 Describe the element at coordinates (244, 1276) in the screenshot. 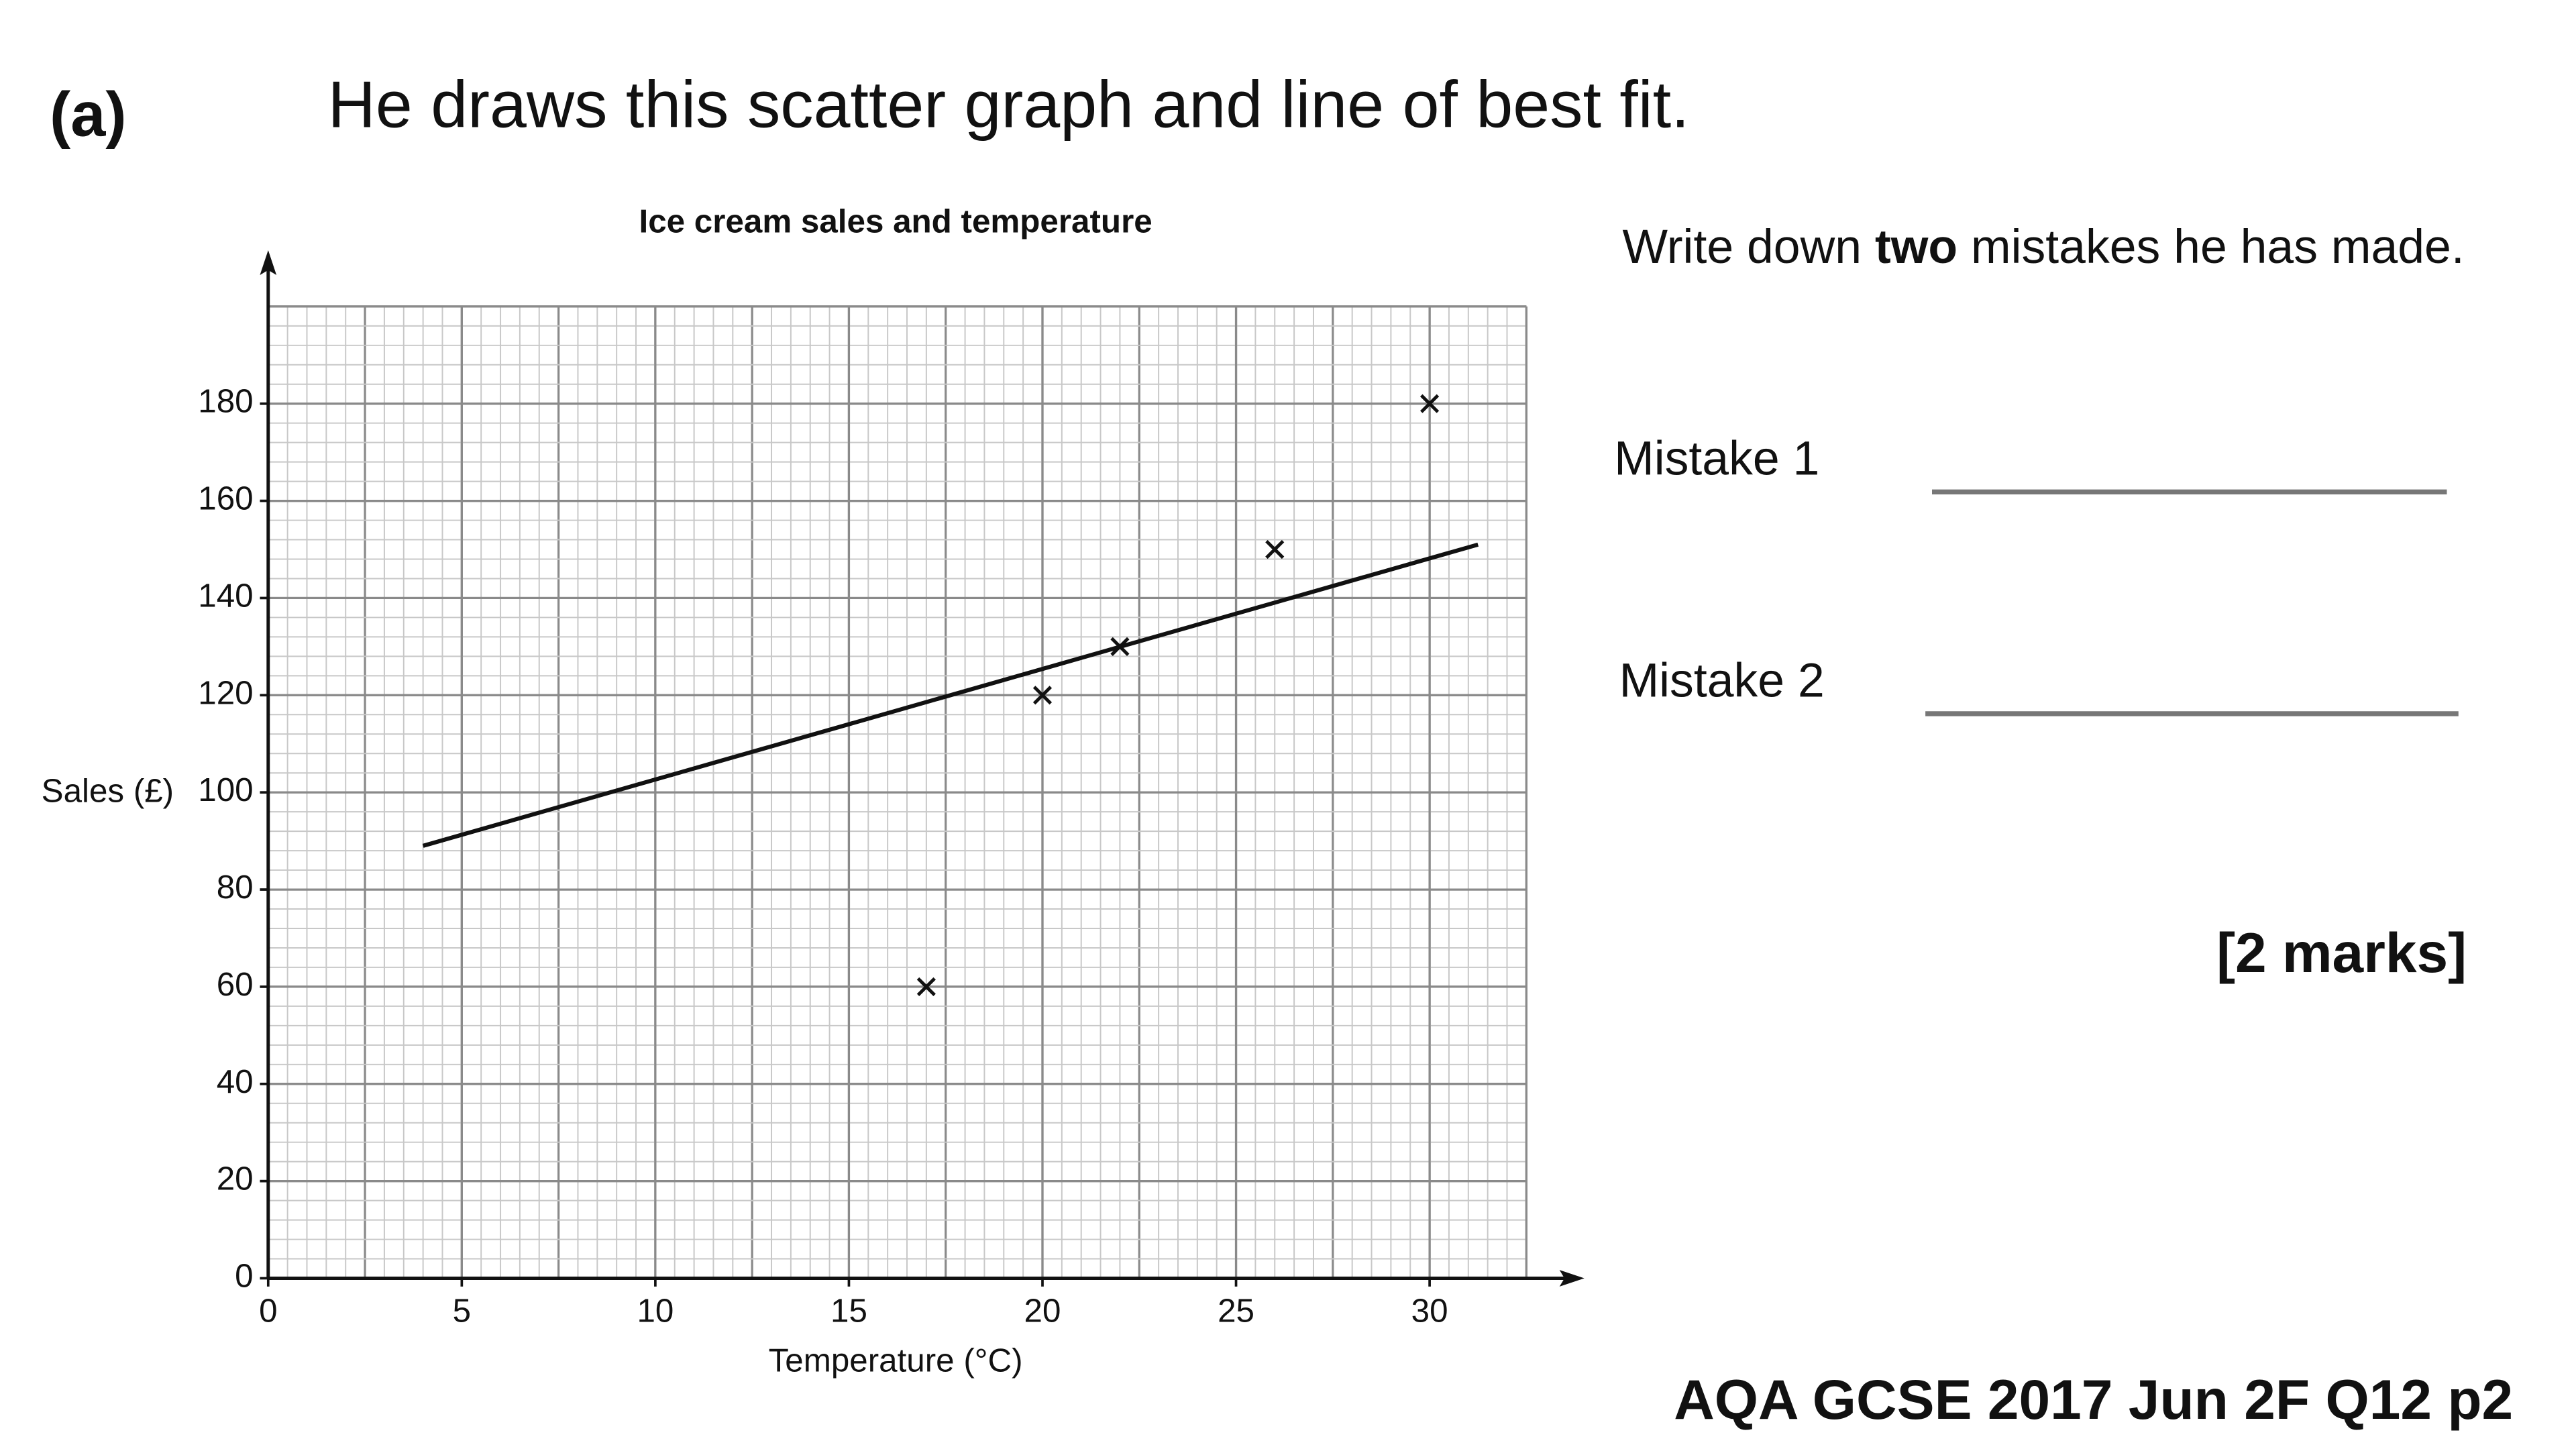

I see `y-tick-label: 0` at that location.